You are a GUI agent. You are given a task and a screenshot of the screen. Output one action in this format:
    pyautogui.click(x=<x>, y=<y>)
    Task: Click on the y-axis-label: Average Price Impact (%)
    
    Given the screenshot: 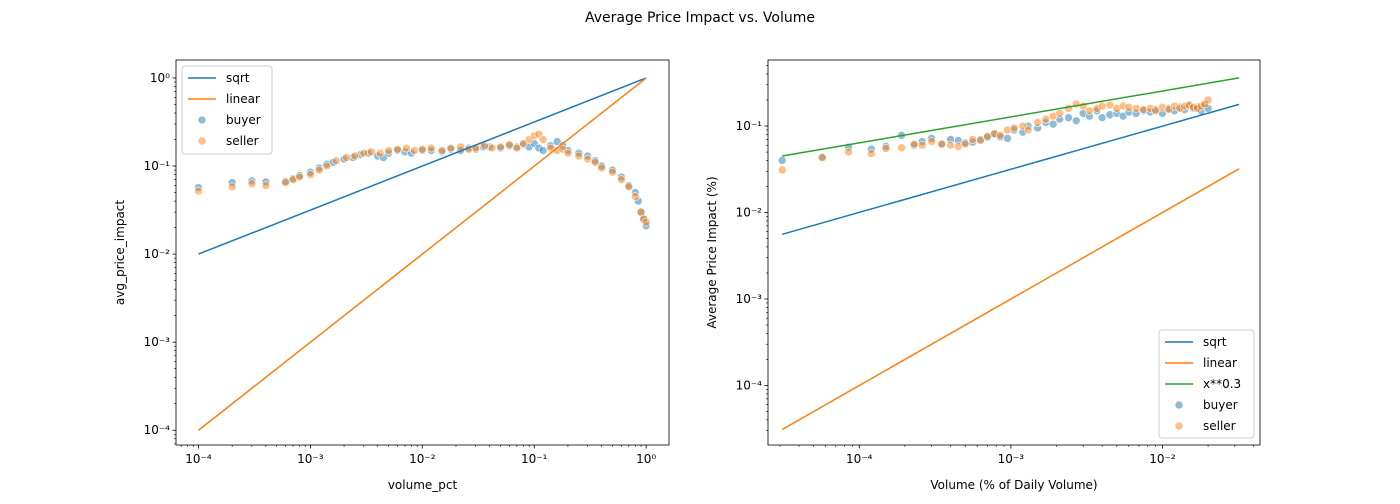 What is the action you would take?
    pyautogui.click(x=712, y=252)
    